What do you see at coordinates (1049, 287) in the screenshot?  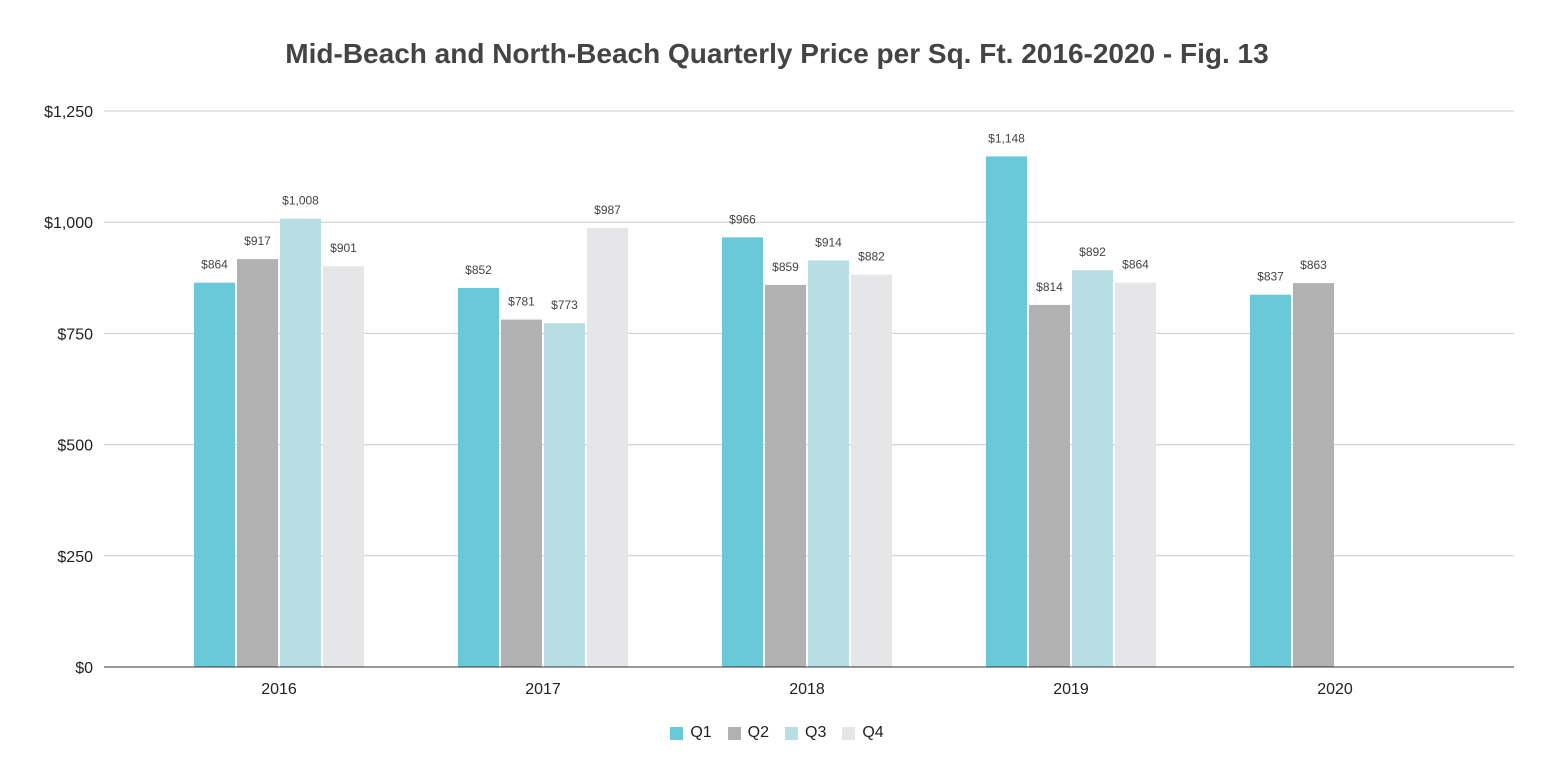 I see `data-label: $814` at bounding box center [1049, 287].